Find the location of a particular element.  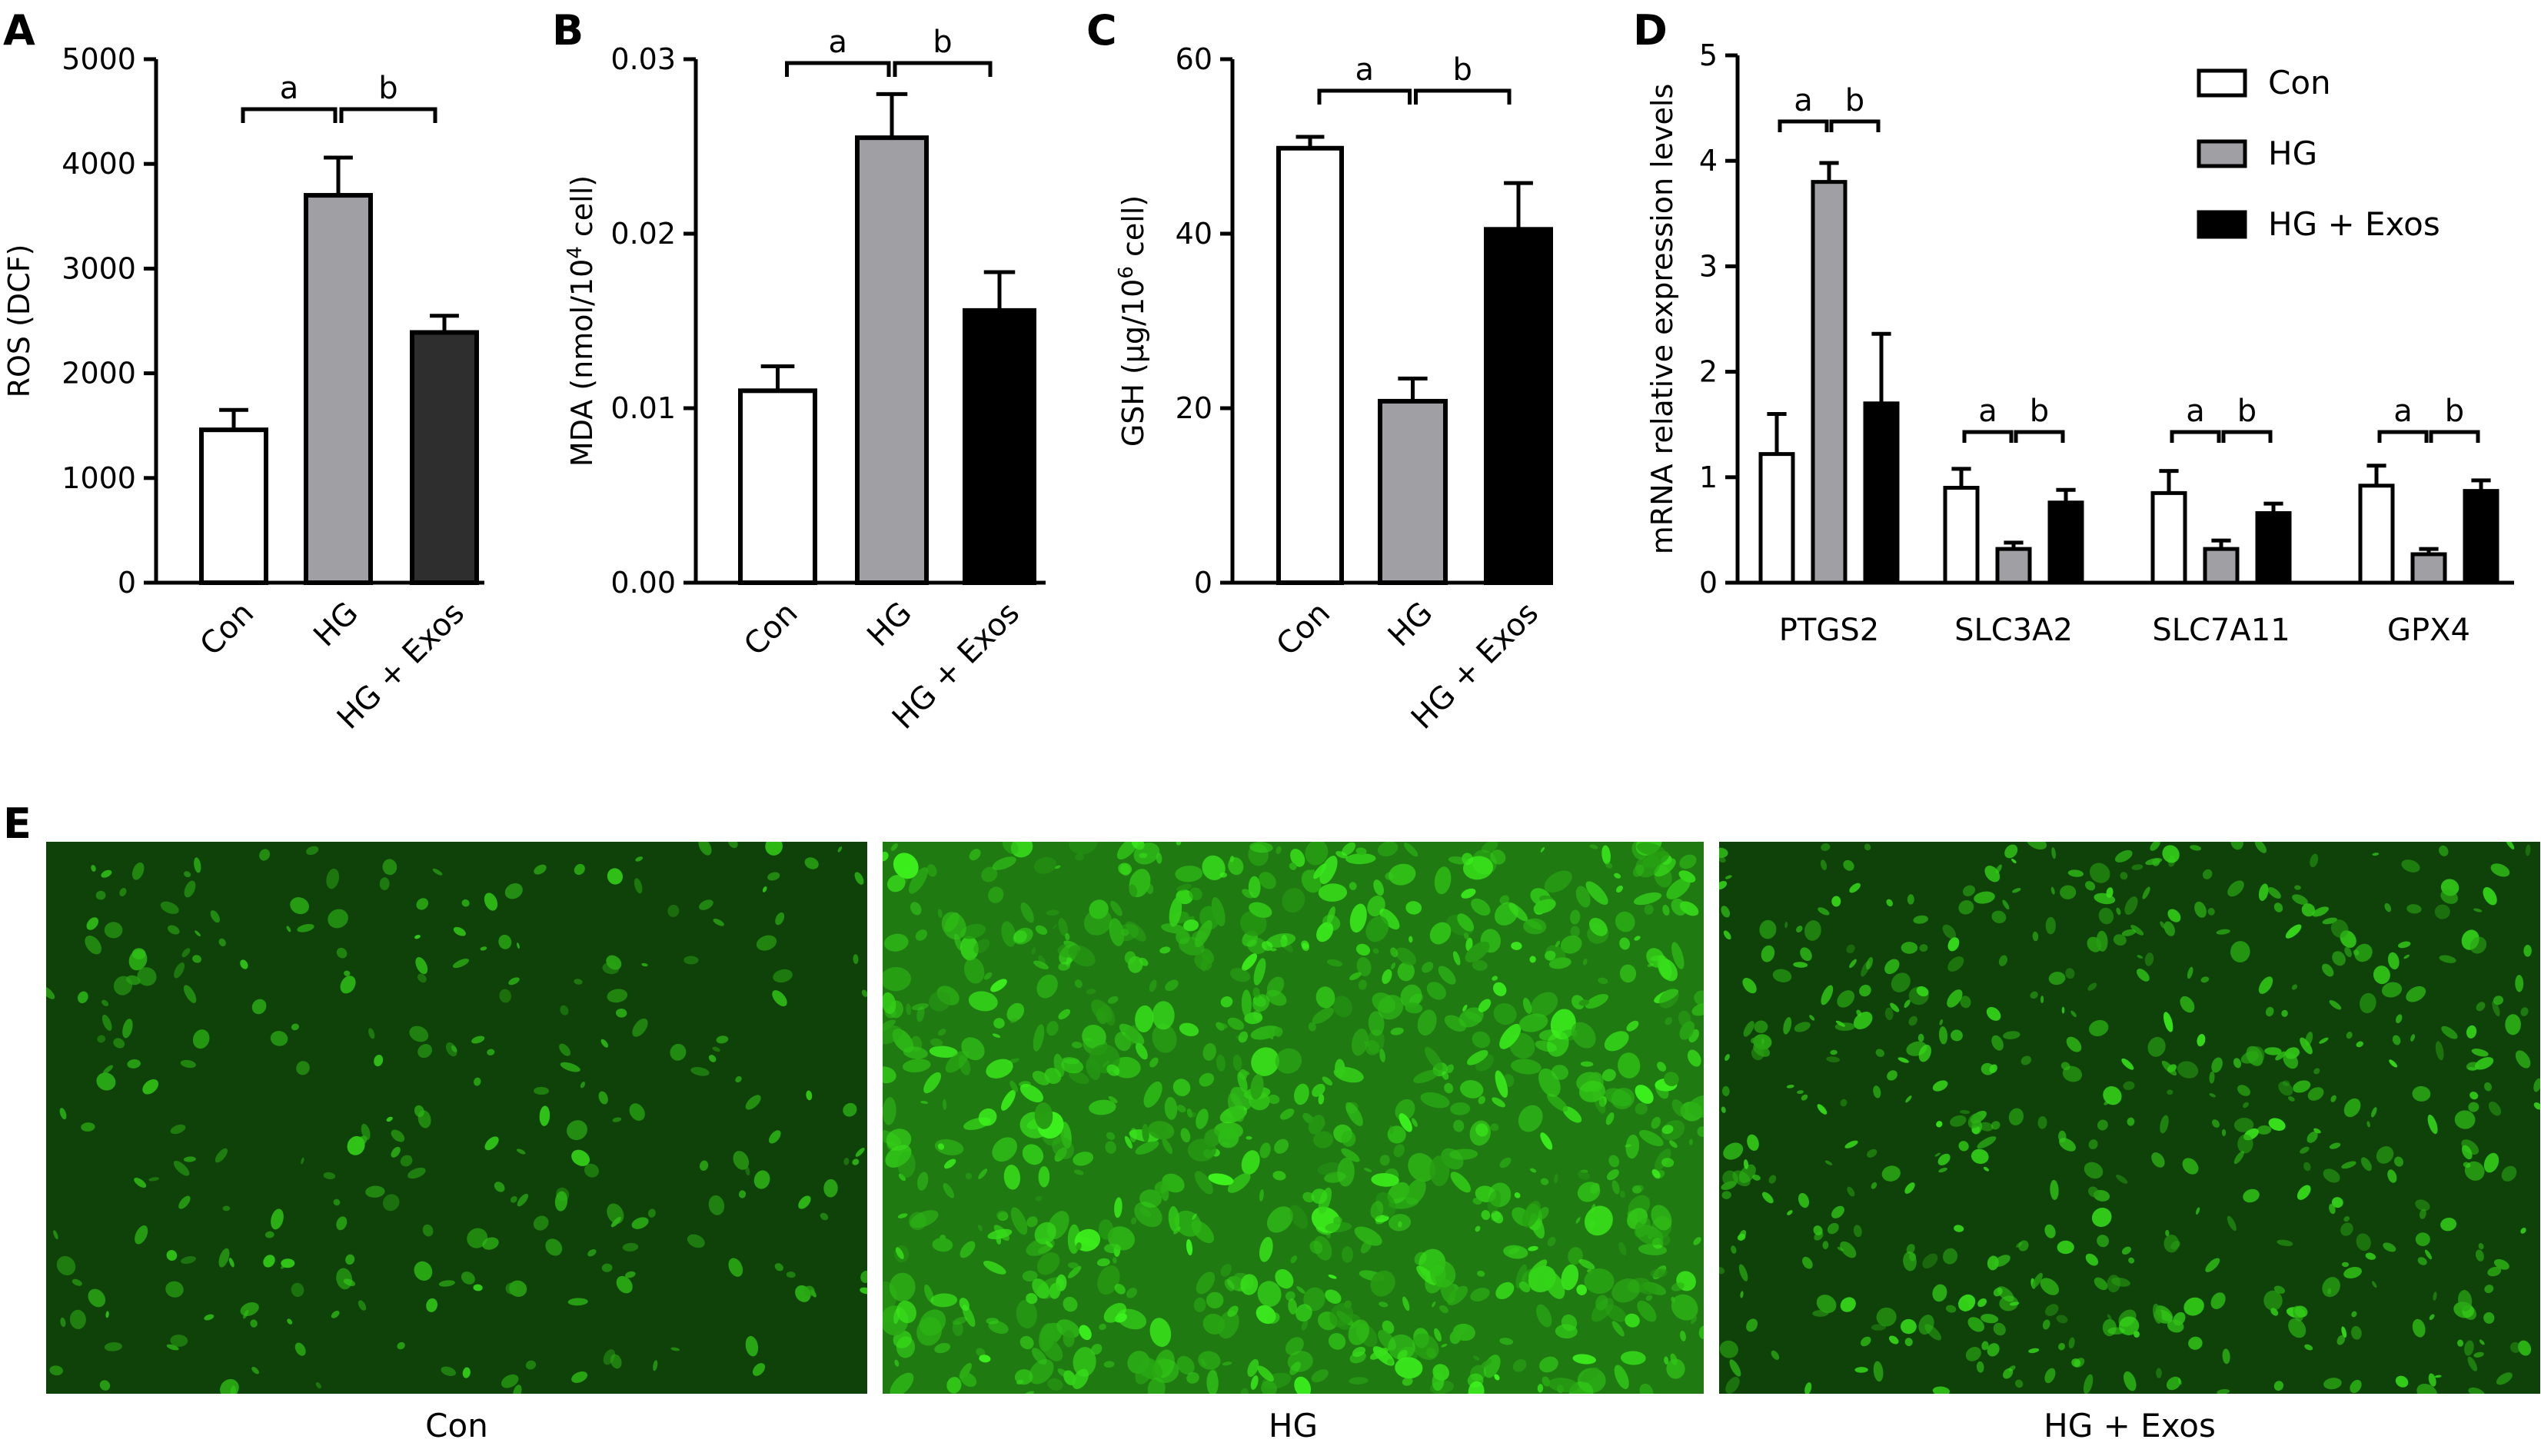

y-tick-label: 5000 is located at coordinates (99, 59).